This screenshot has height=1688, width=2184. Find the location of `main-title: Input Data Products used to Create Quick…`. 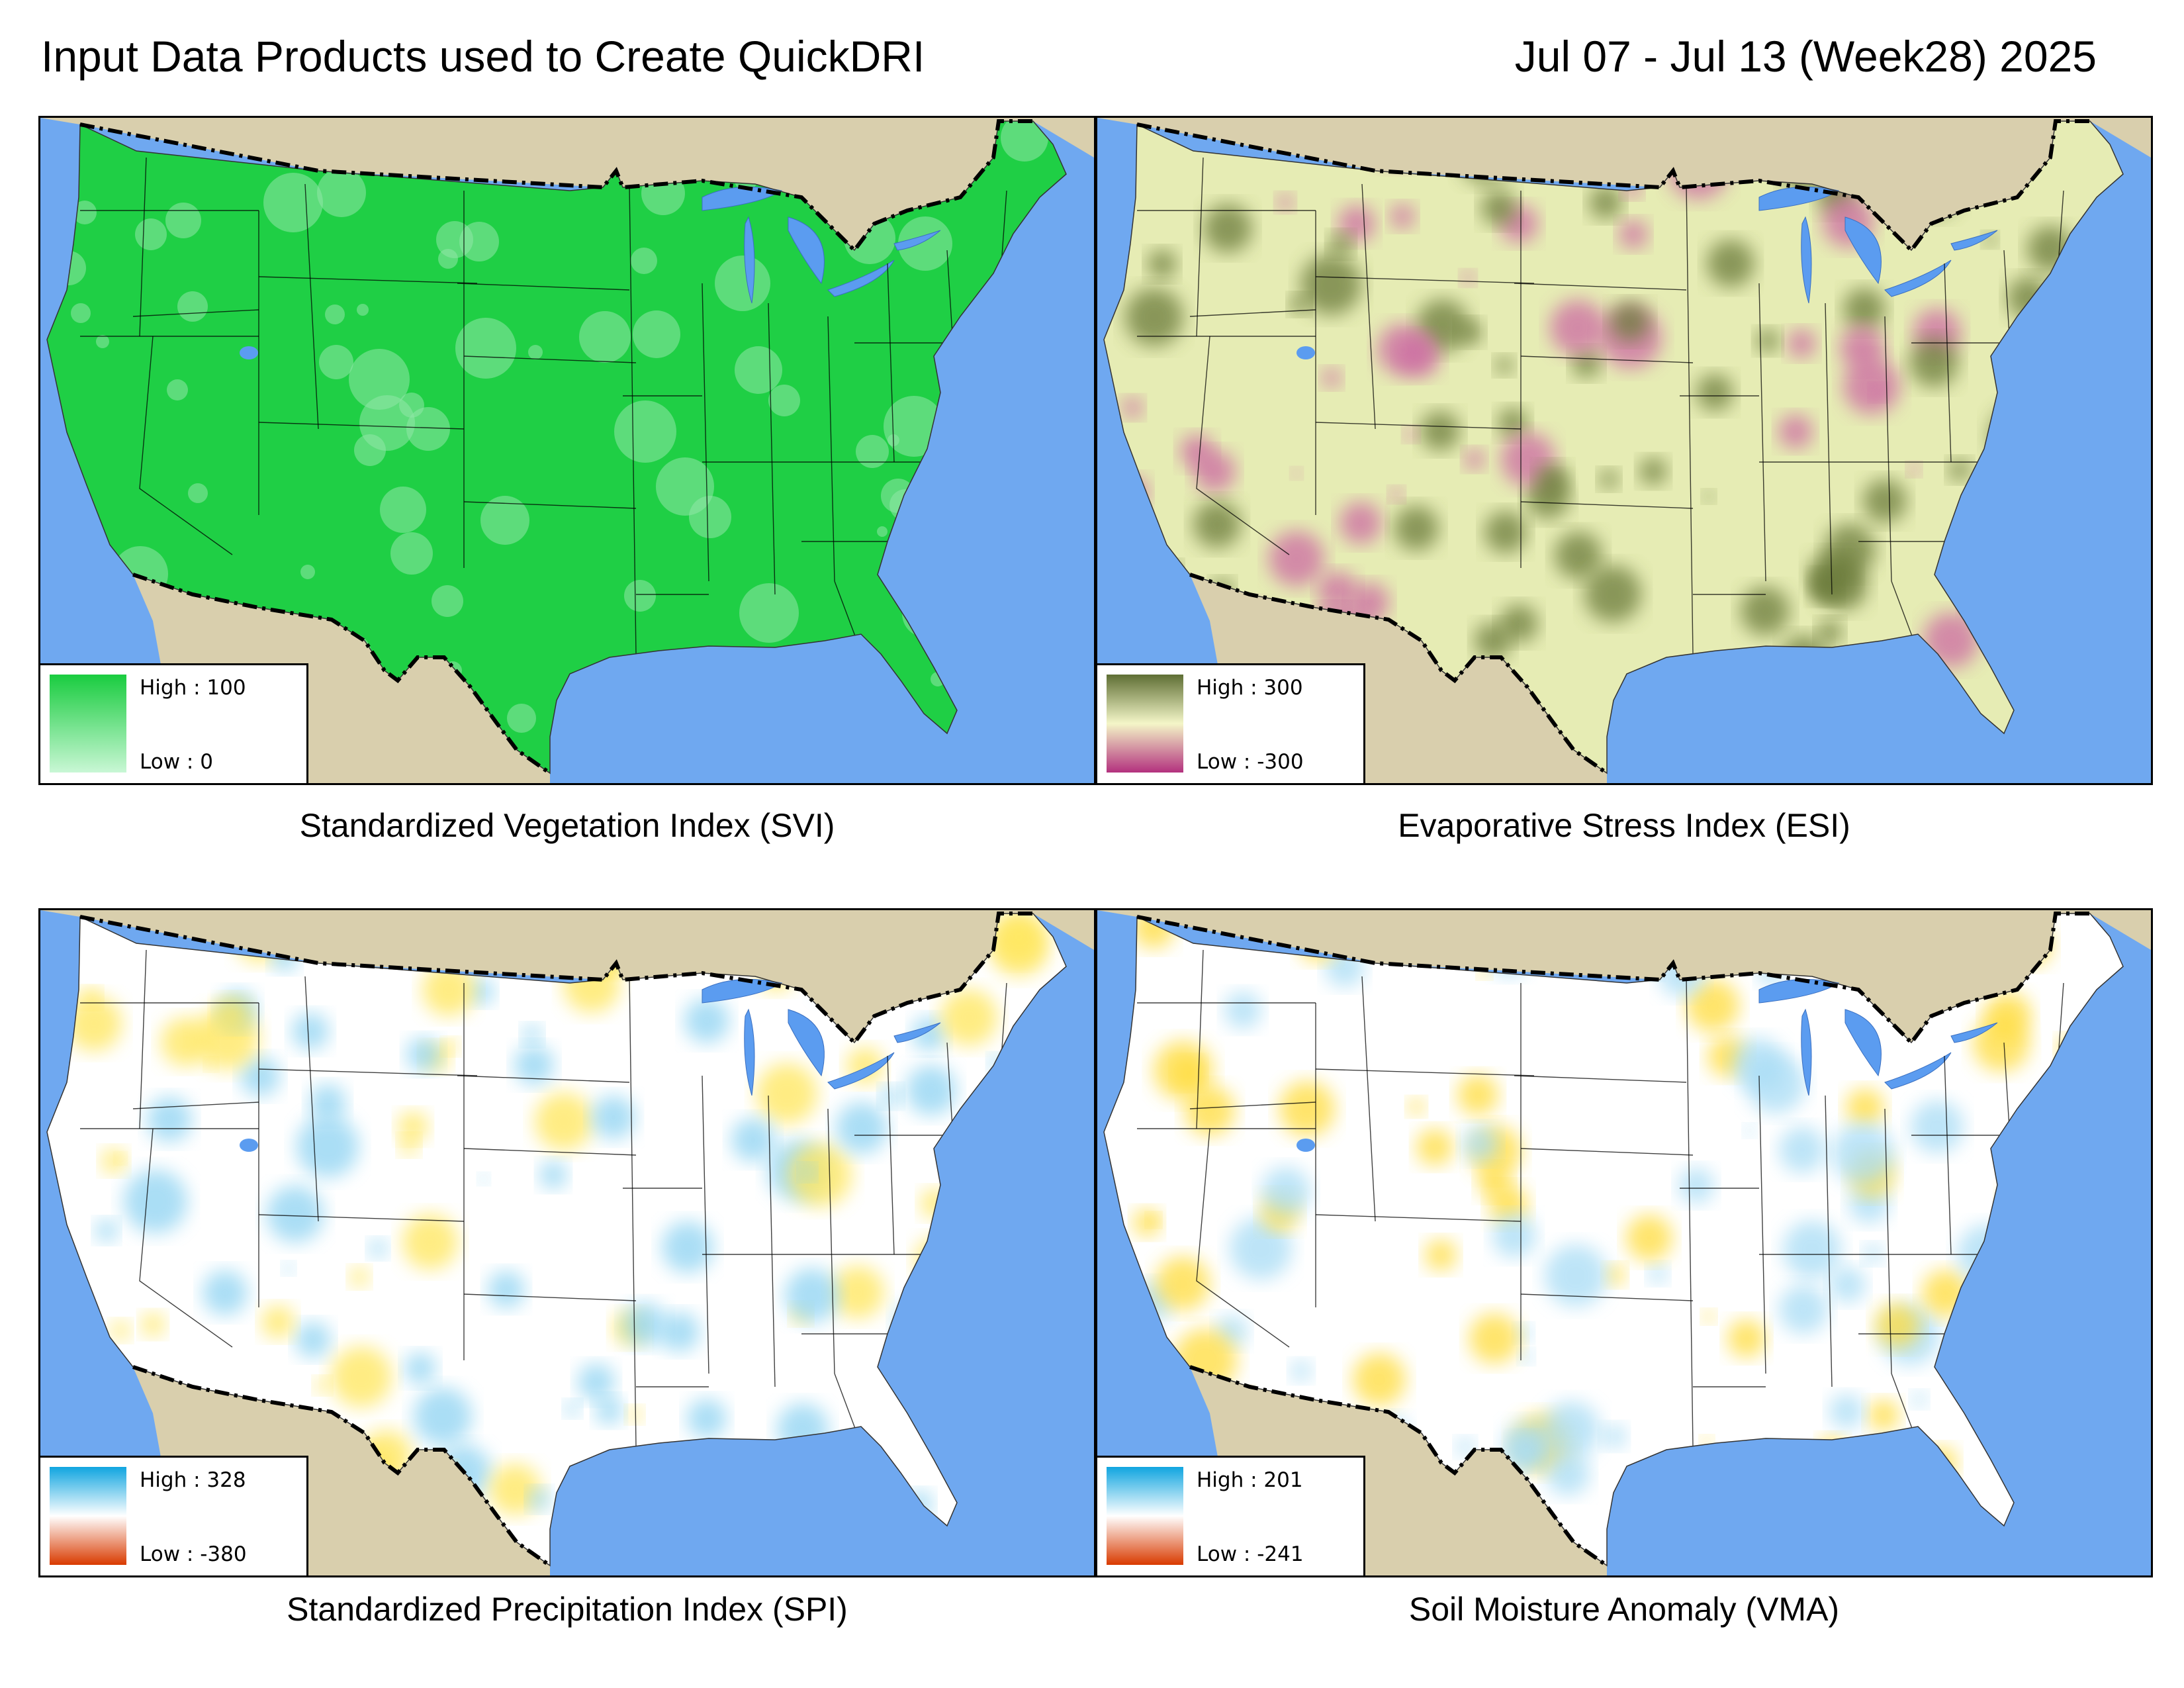

main-title: Input Data Products used to Create Quick… is located at coordinates (483, 56).